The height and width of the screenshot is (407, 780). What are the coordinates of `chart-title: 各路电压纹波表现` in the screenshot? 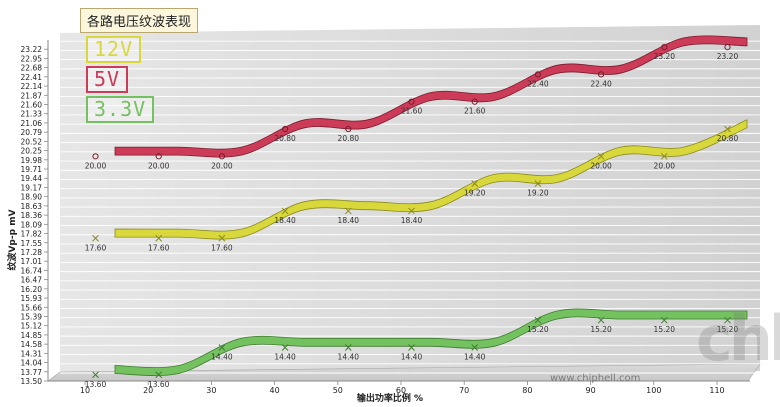 It's located at (139, 20).